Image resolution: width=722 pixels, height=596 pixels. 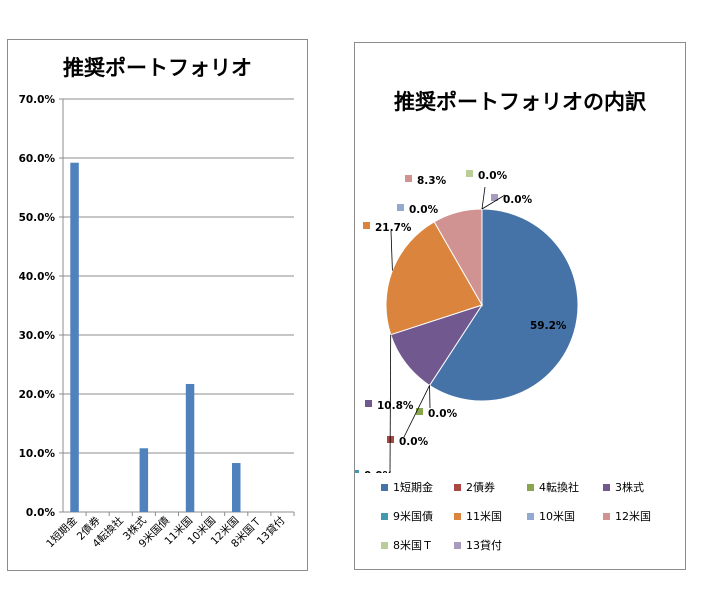 What do you see at coordinates (37, 100) in the screenshot?
I see `bar-ytick-label: 70.0%` at bounding box center [37, 100].